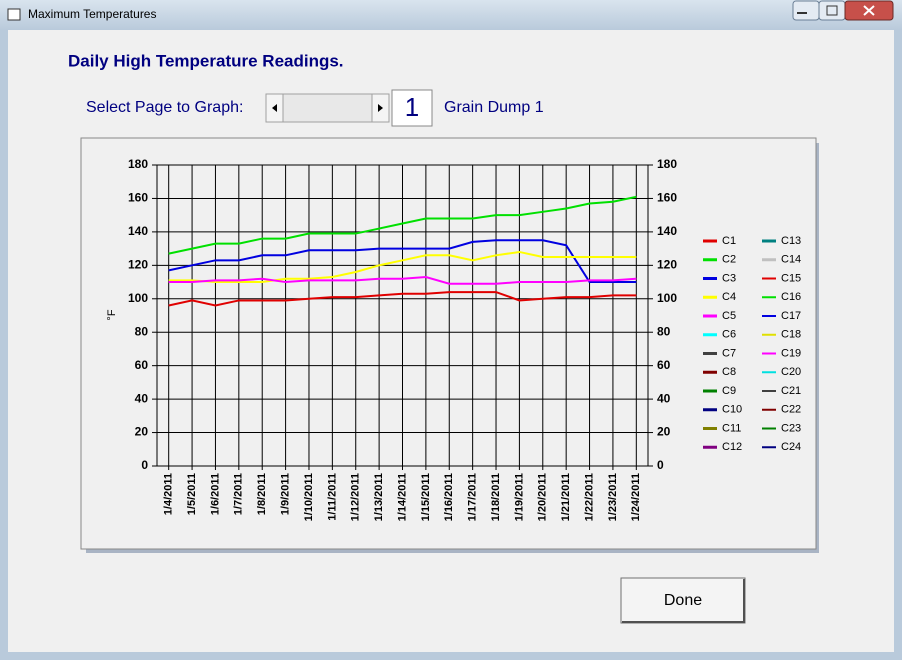 The width and height of the screenshot is (902, 665). Describe the element at coordinates (262, 494) in the screenshot. I see `x-tick-label: 1/8/2011` at that location.